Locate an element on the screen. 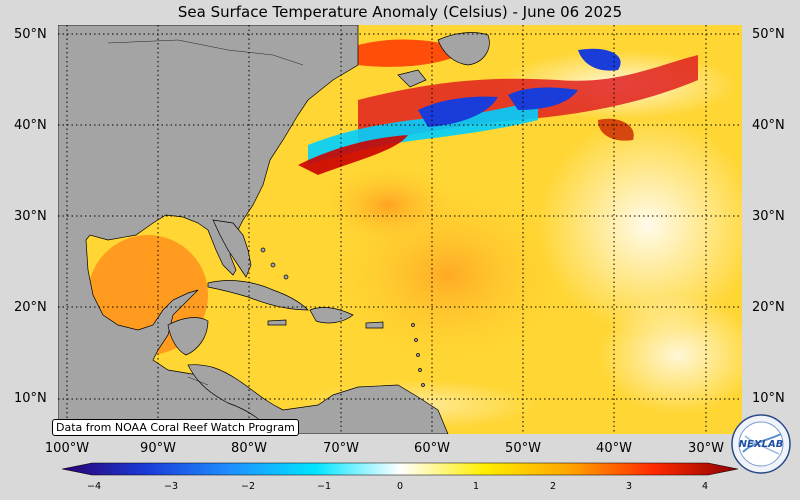 This screenshot has width=800, height=500. logo-text: NEXLAB is located at coordinates (761, 444).